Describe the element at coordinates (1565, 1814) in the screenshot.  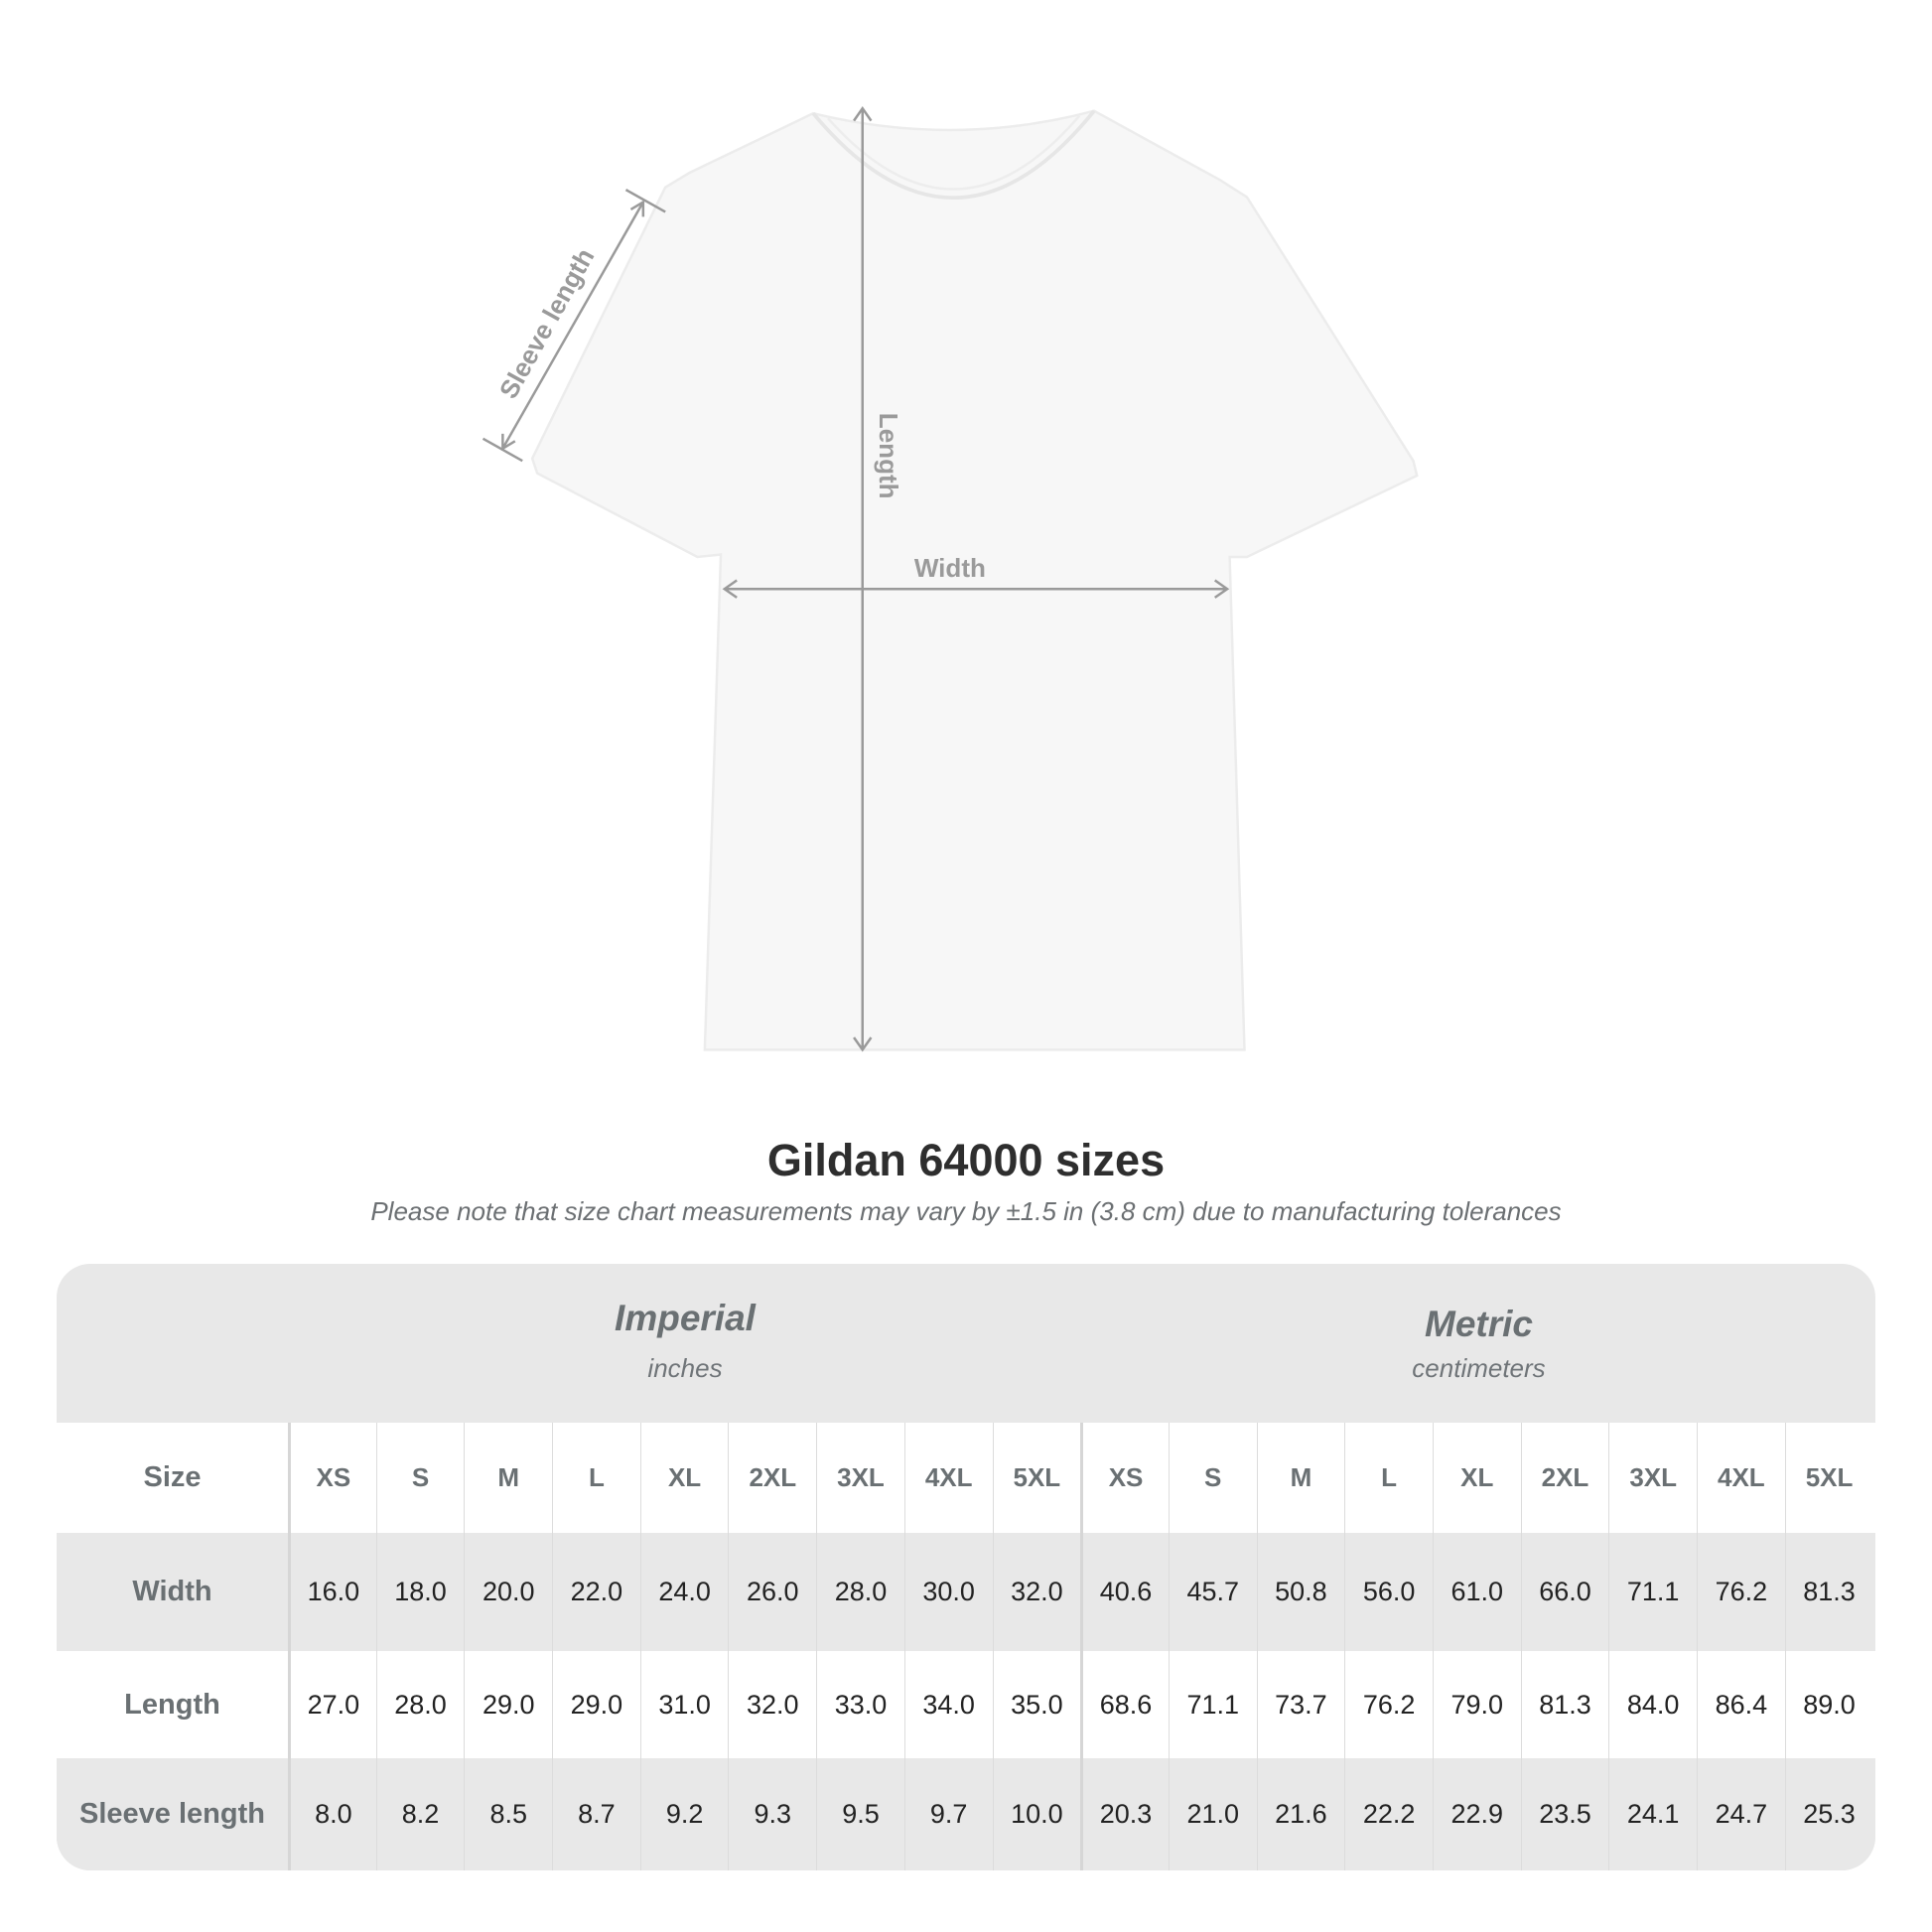
I see `measurement-cell: 23.5` at that location.